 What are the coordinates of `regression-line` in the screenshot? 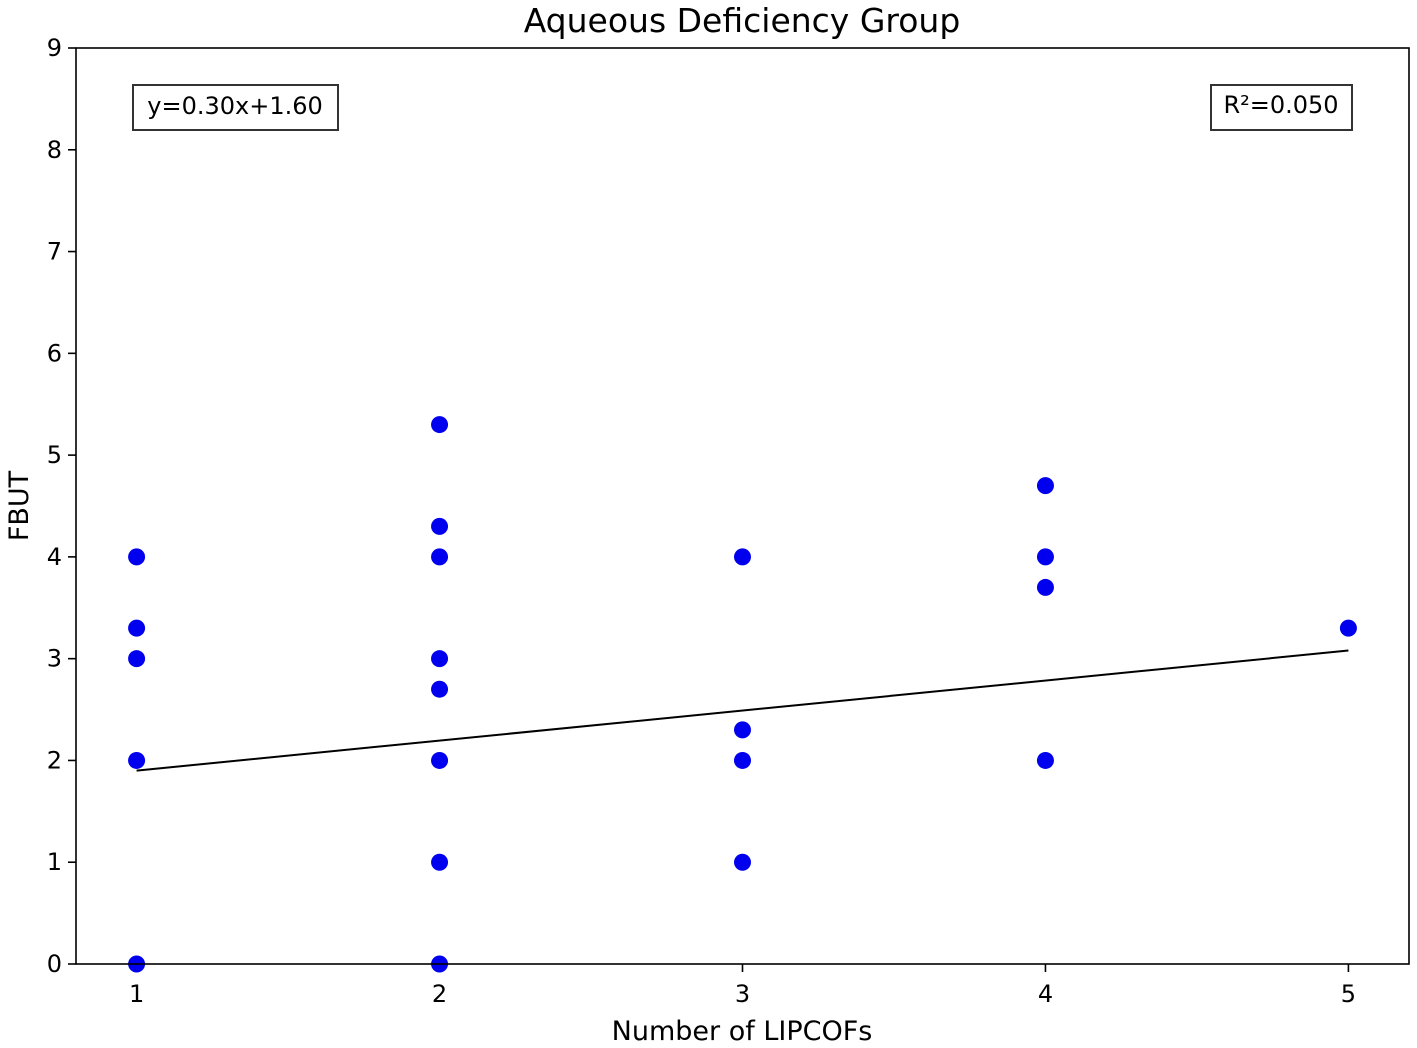 It's located at (742, 710).